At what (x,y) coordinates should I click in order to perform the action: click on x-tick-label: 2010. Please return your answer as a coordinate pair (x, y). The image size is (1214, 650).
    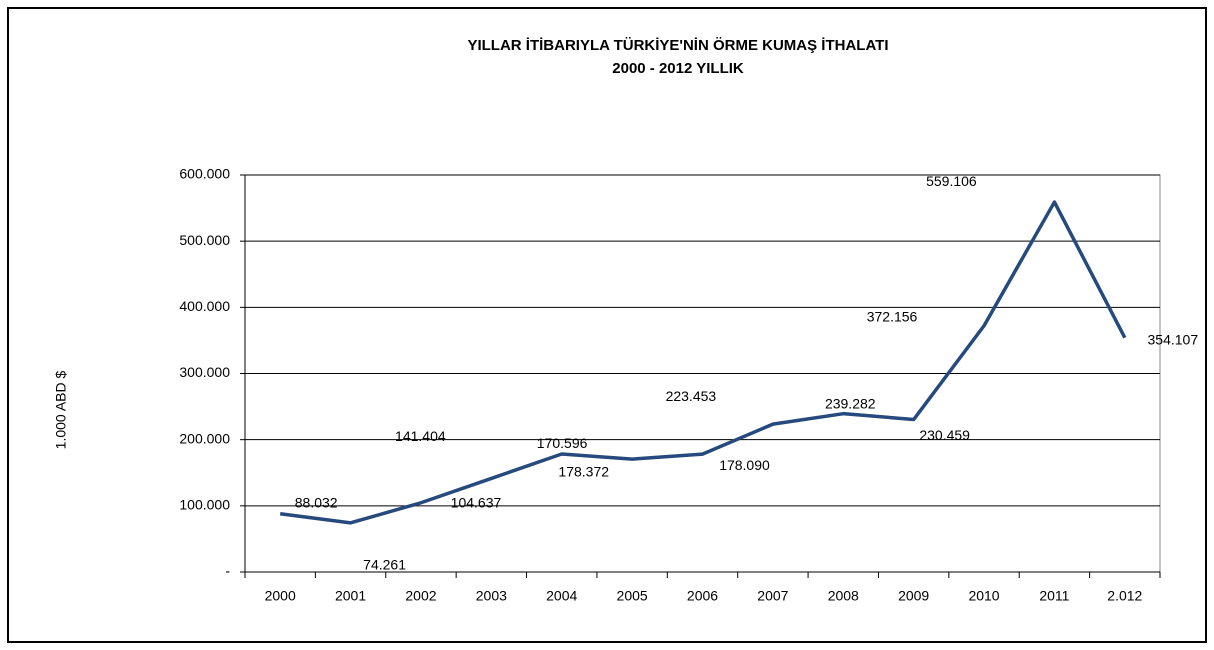
    Looking at the image, I should click on (983, 596).